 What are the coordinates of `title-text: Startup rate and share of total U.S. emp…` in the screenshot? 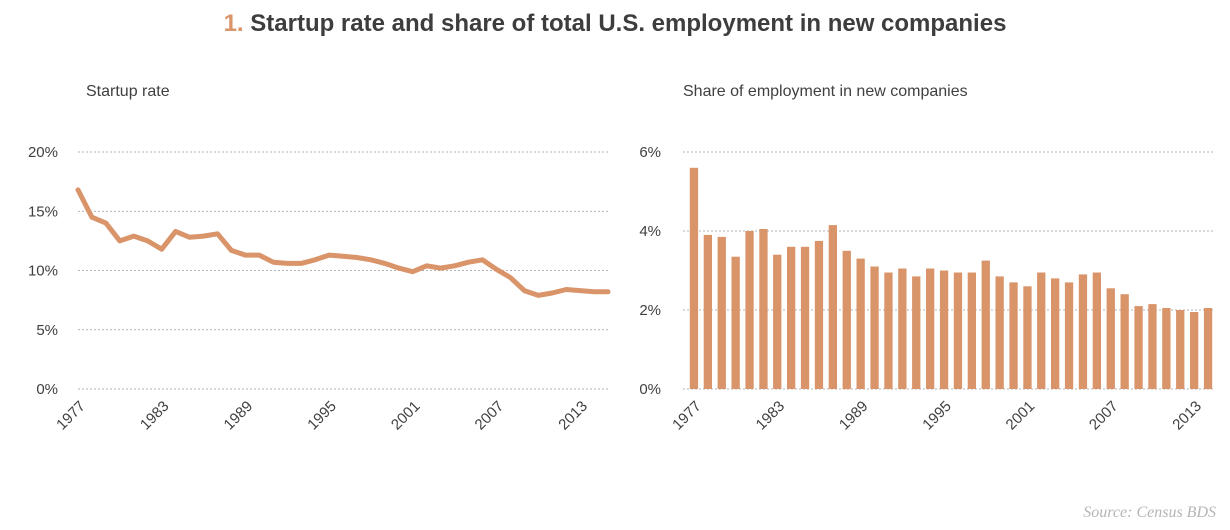 It's located at (628, 23).